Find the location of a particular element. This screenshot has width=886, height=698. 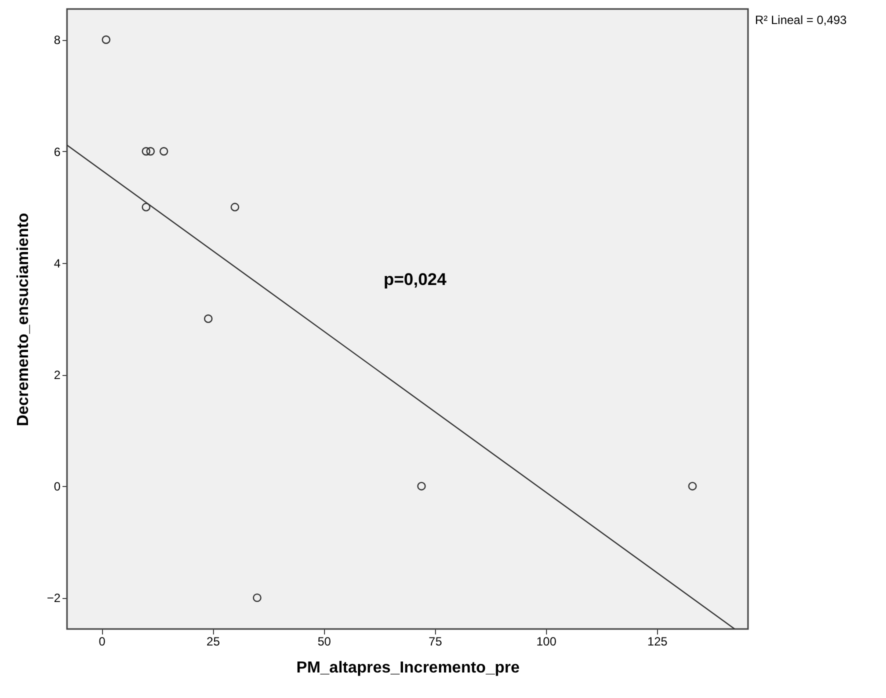

y-axis-title: Decremento_ensuciamiento is located at coordinates (23, 319).